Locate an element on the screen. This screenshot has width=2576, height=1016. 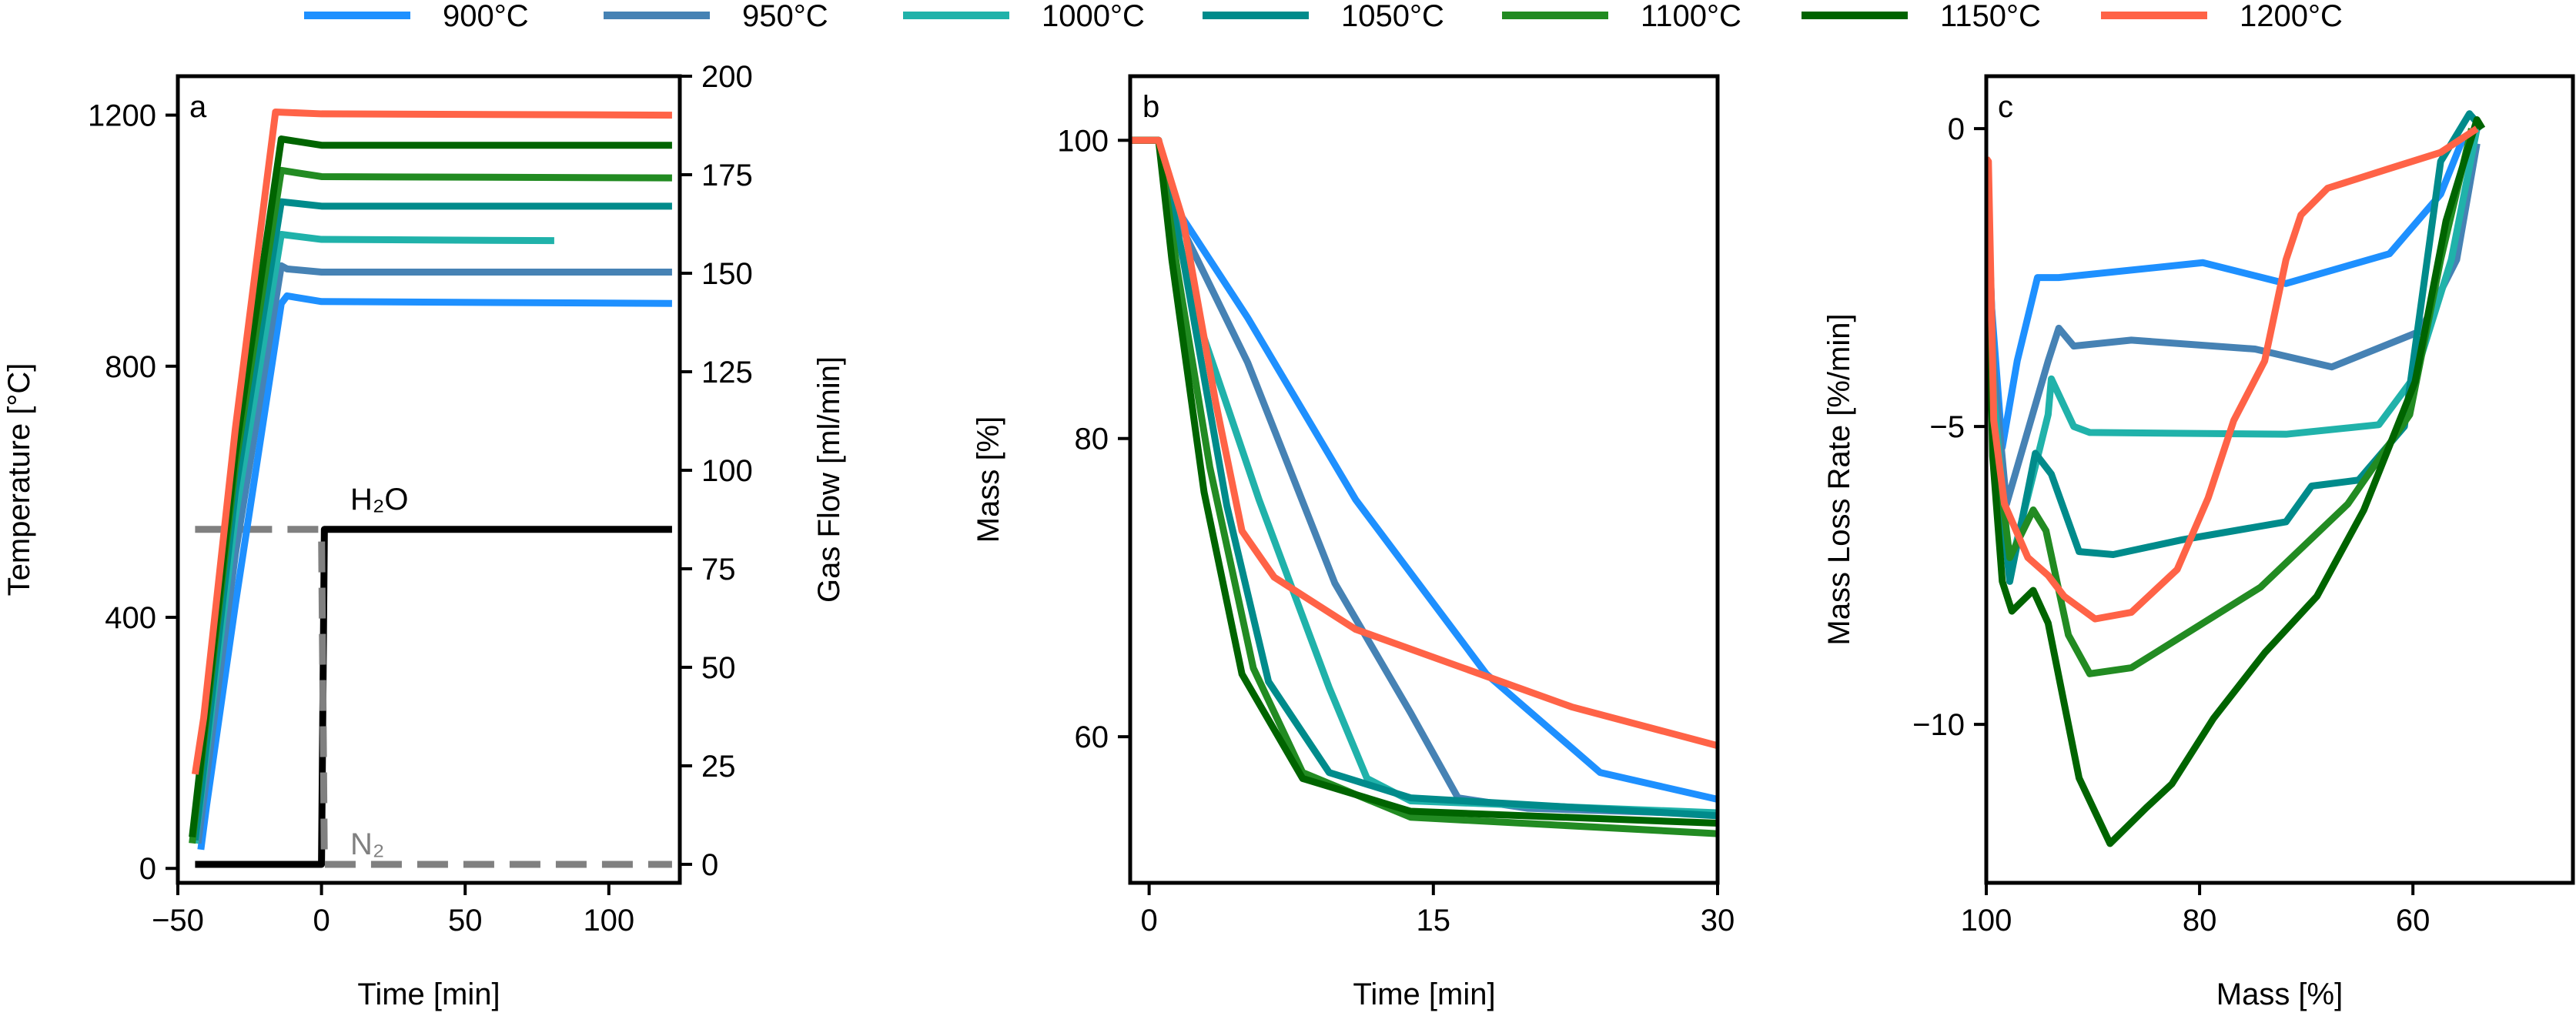
gas-flow-line-n2 is located at coordinates (434, 697).